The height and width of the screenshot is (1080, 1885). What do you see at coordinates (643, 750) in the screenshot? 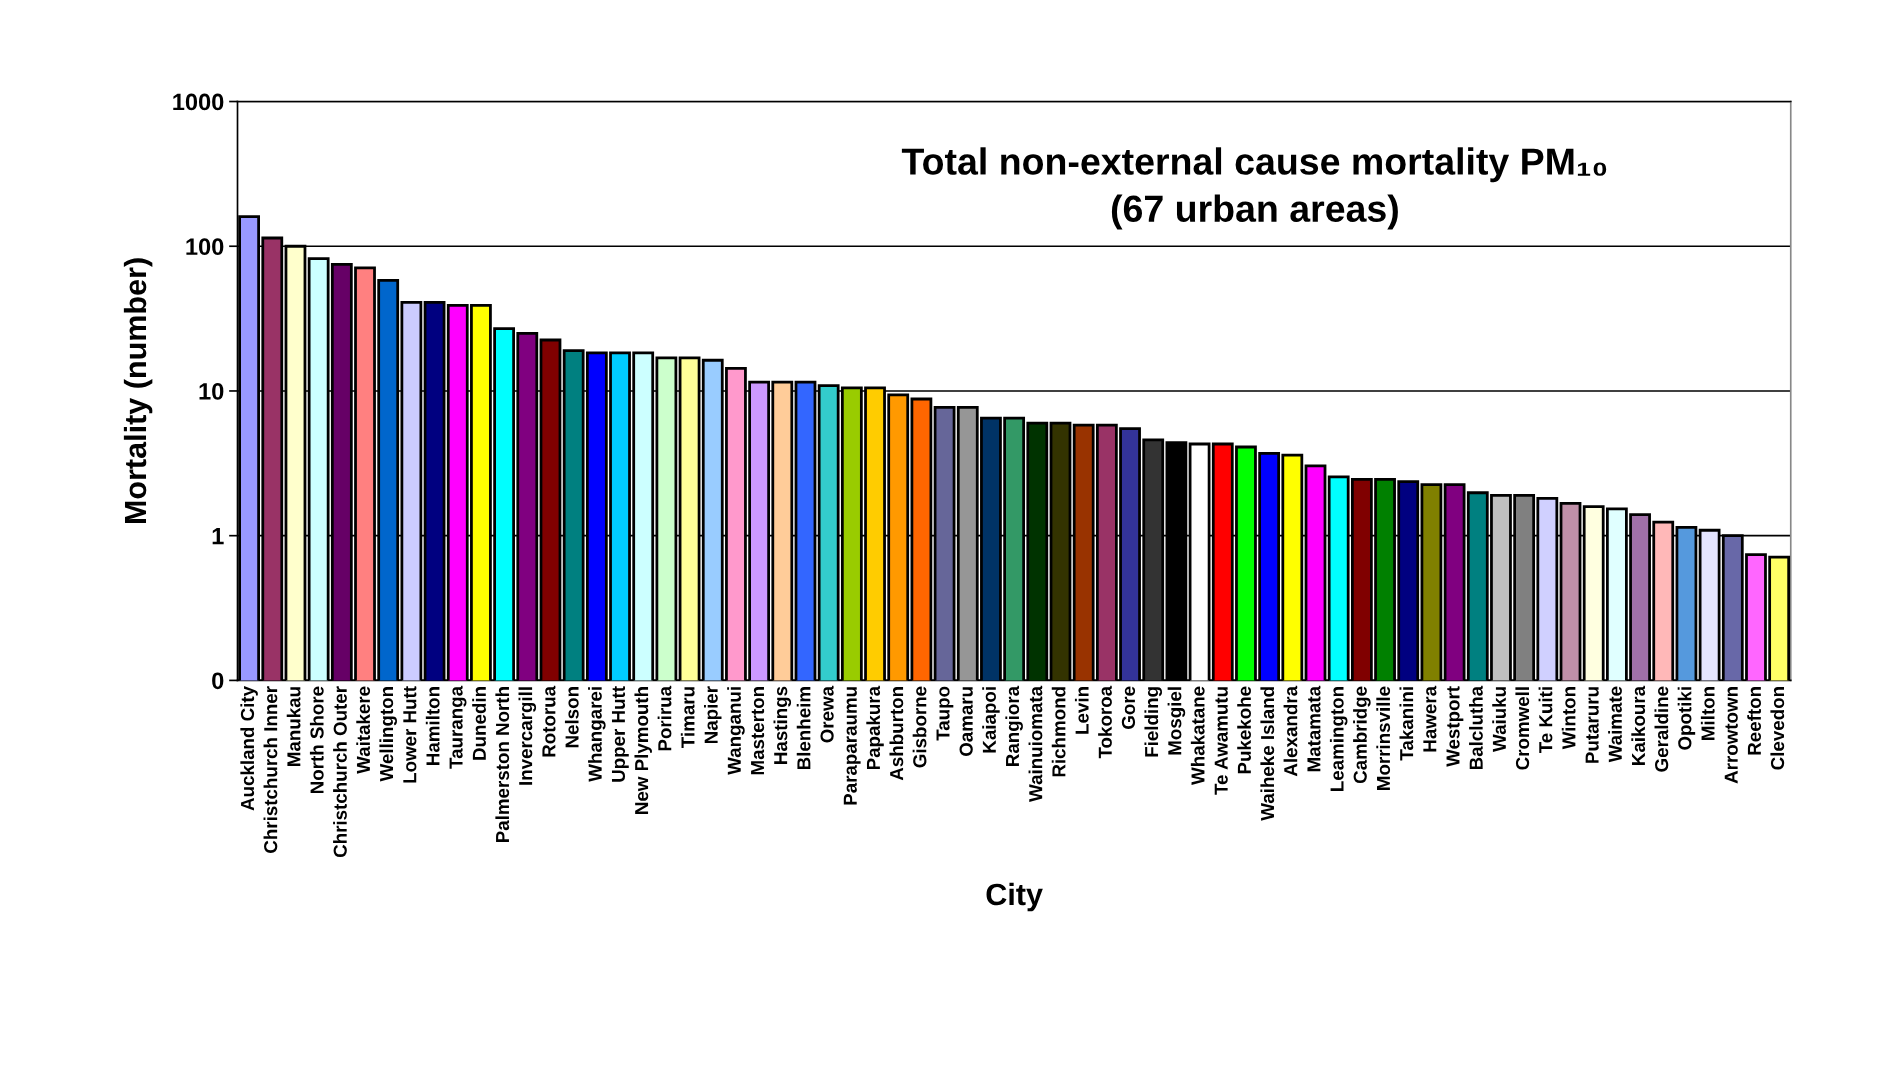
I see `x-tick-label: New Plymouth` at bounding box center [643, 750].